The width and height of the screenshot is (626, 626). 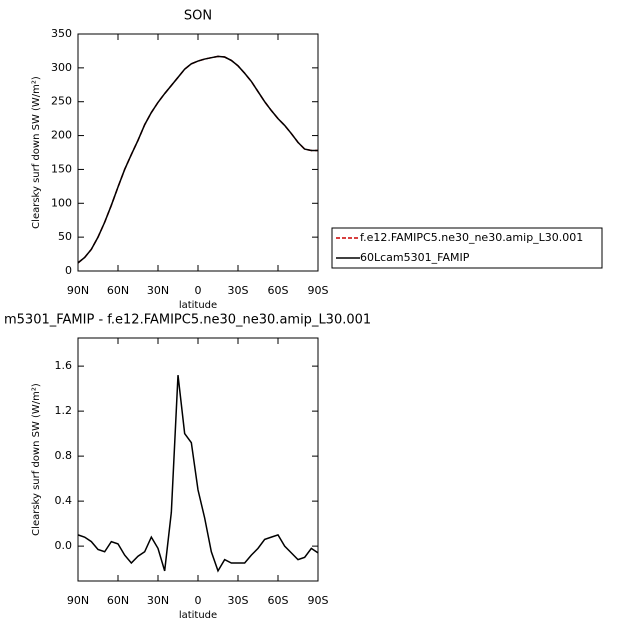 I want to click on y-tick-label: 100, so click(x=61, y=202).